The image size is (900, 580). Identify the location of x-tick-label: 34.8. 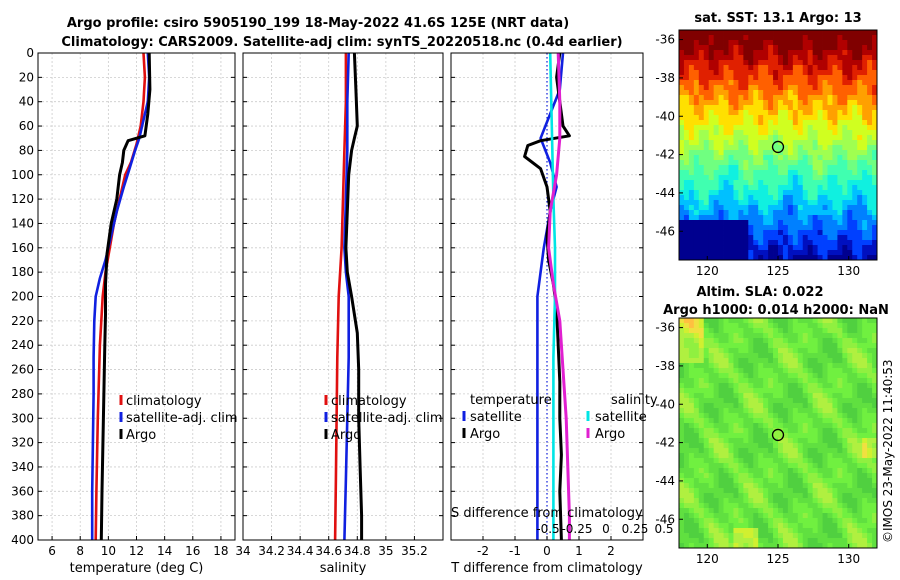
(357, 551).